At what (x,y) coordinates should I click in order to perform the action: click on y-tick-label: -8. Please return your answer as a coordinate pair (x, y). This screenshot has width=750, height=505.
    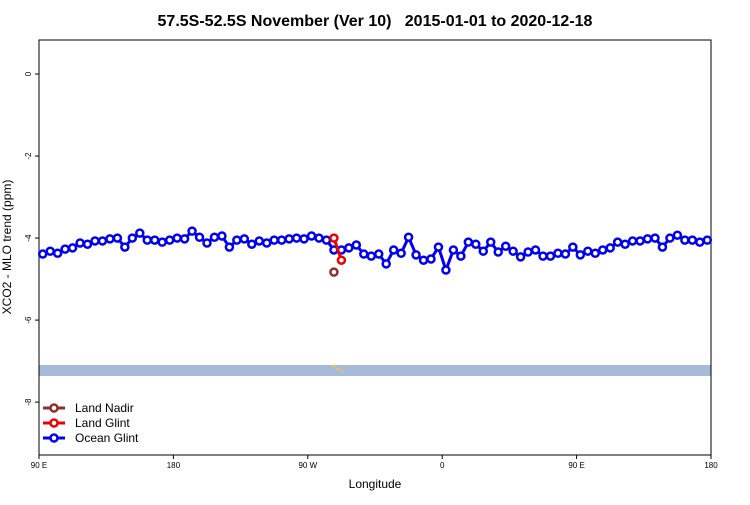
    Looking at the image, I should click on (28, 402).